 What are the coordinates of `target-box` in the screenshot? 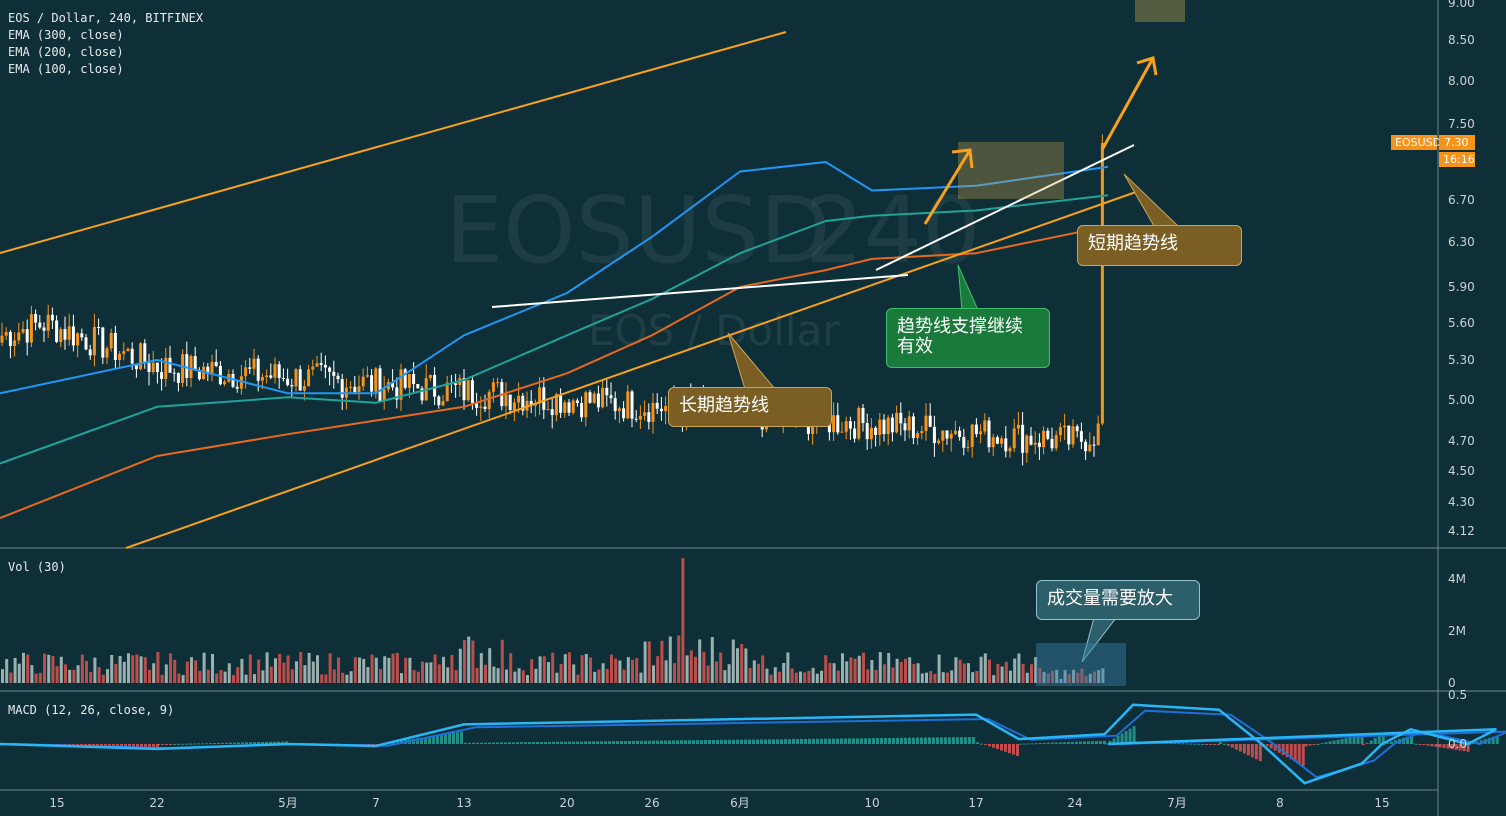 It's located at (1160, 11).